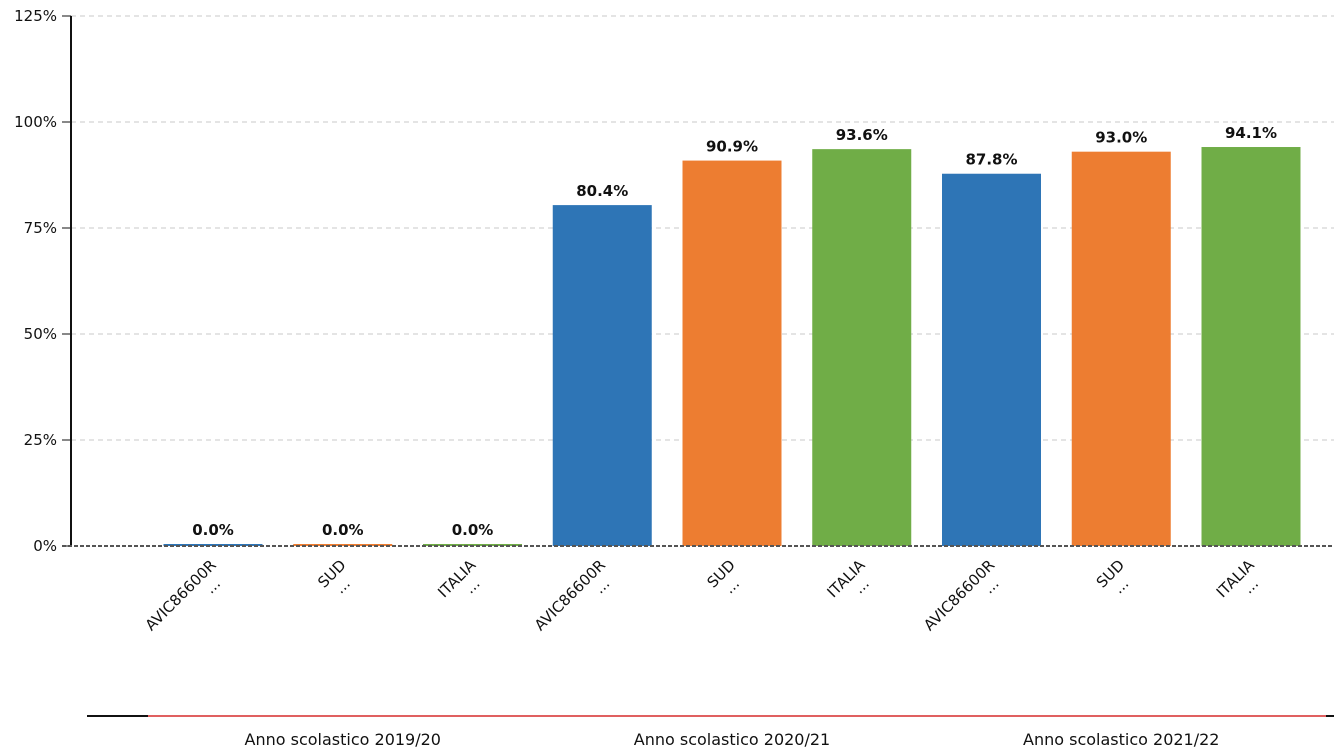 Image resolution: width=1336 pixels, height=753 pixels. Describe the element at coordinates (40, 440) in the screenshot. I see `y-tick-label: 25%` at that location.